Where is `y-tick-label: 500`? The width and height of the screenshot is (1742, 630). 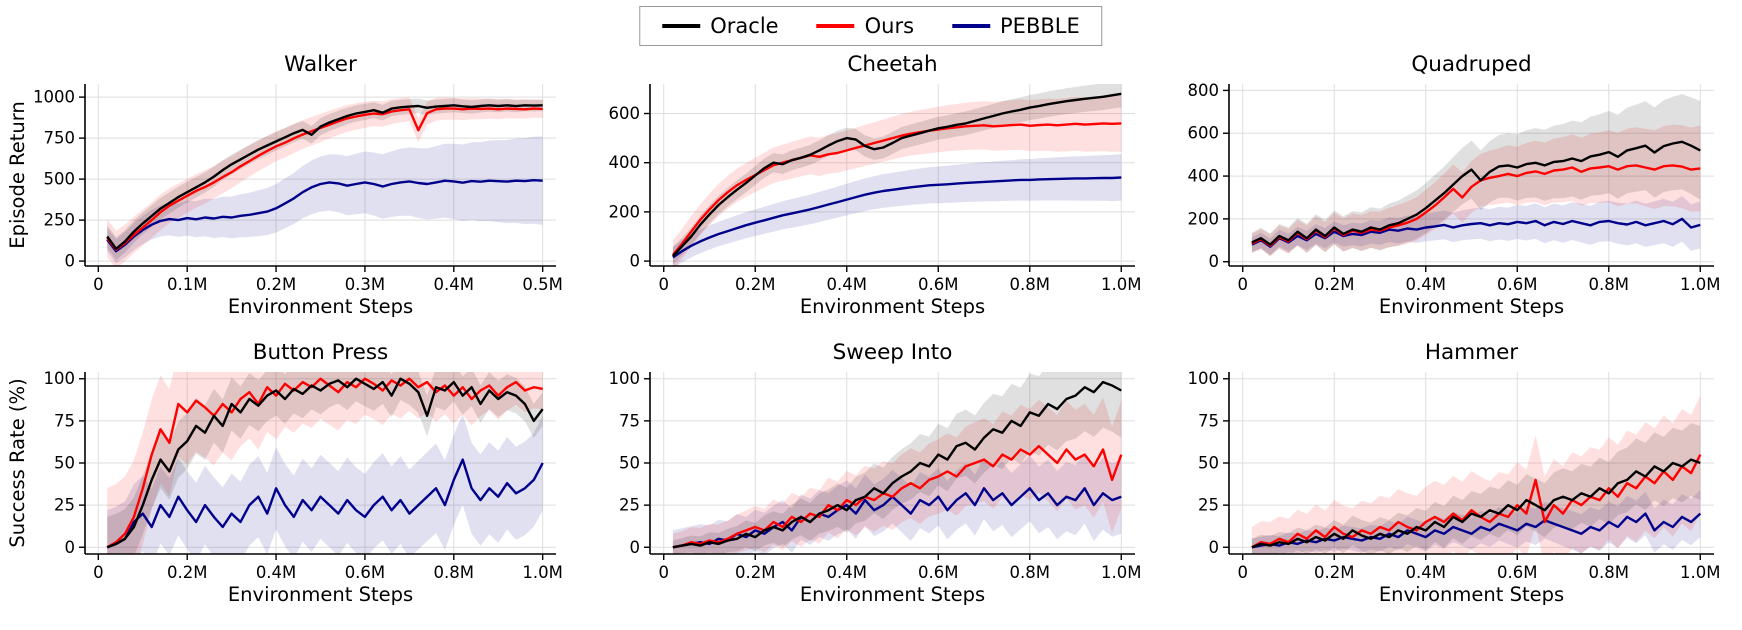
y-tick-label: 500 is located at coordinates (60, 179).